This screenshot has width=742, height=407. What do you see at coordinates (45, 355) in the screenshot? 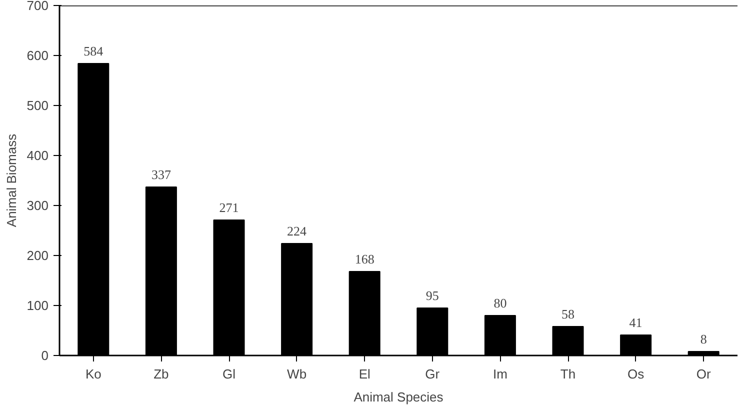
I see `y-tick-label: 0` at bounding box center [45, 355].